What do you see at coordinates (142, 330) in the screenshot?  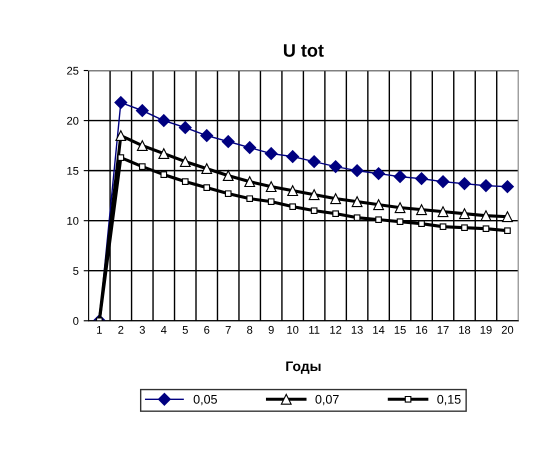 I see `x-tick-label: 3` at bounding box center [142, 330].